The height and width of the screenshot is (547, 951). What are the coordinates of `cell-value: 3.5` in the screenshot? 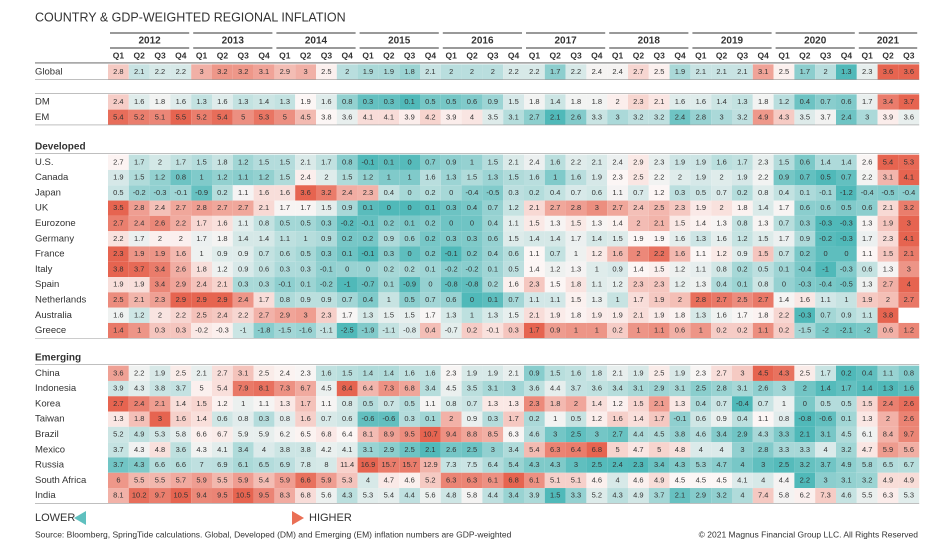 It's located at (118, 207).